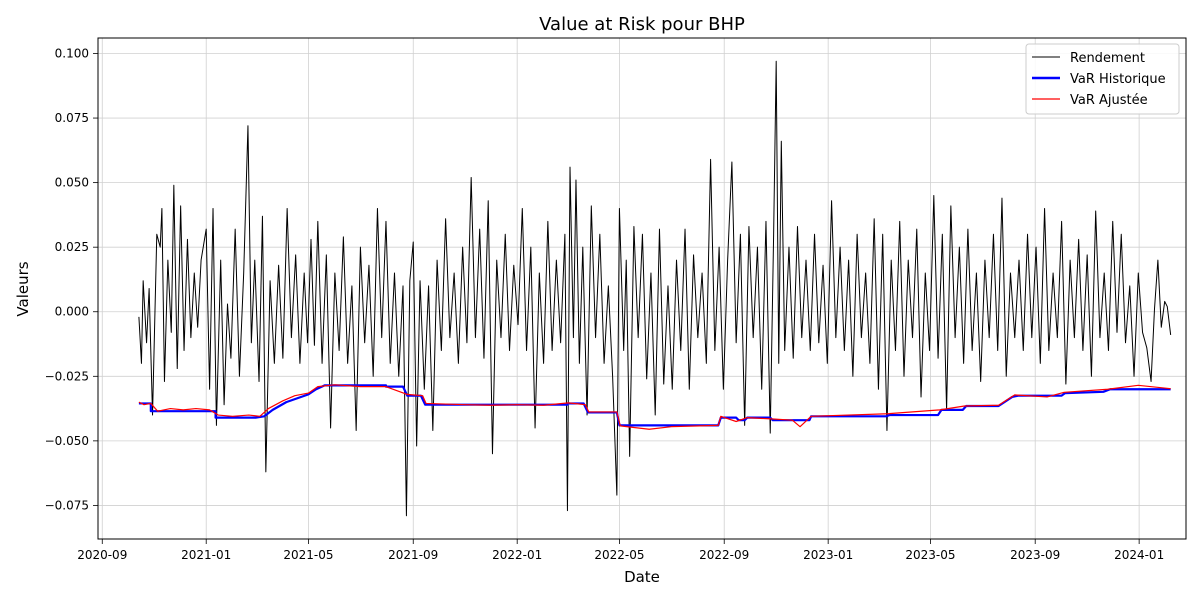 This screenshot has width=1200, height=600. I want to click on x-tick-label: 2021-09, so click(413, 555).